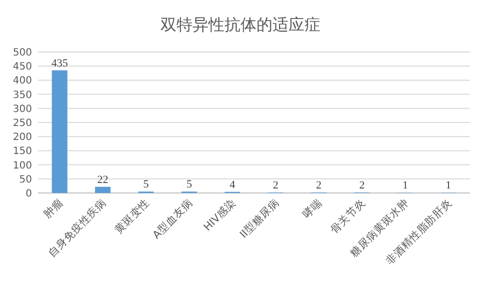 This screenshot has height=289, width=481. What do you see at coordinates (312, 208) in the screenshot?
I see `x-tick-label: 哮喘` at bounding box center [312, 208].